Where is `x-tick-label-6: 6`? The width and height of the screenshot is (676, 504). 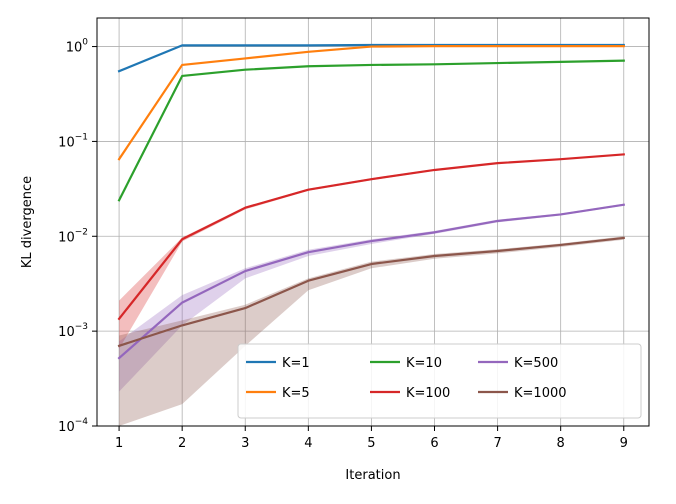 x-tick-label-6: 6 is located at coordinates (434, 443).